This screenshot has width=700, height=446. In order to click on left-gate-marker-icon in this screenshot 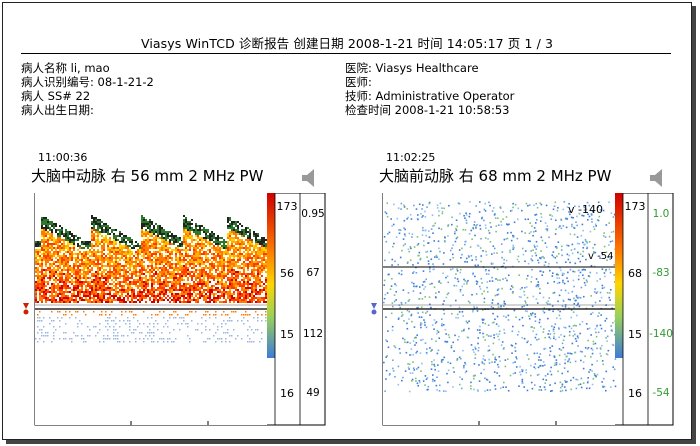, I will do `click(26, 306)`.